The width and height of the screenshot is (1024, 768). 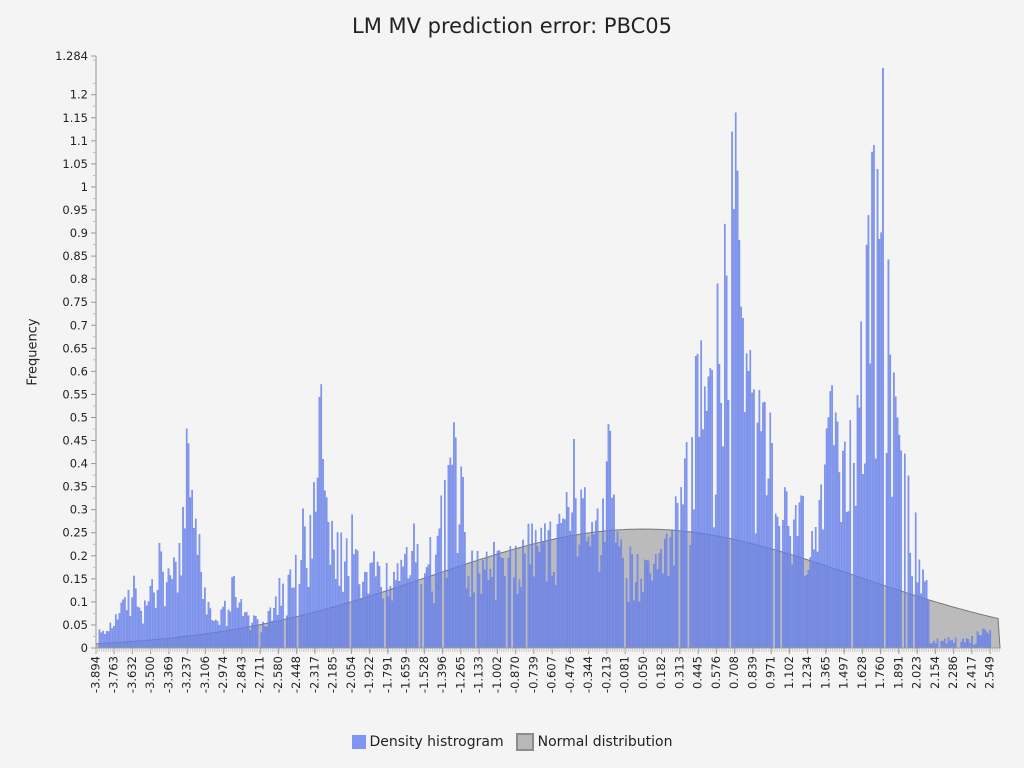 What do you see at coordinates (524, 742) in the screenshot?
I see `normal-swatch-icon` at bounding box center [524, 742].